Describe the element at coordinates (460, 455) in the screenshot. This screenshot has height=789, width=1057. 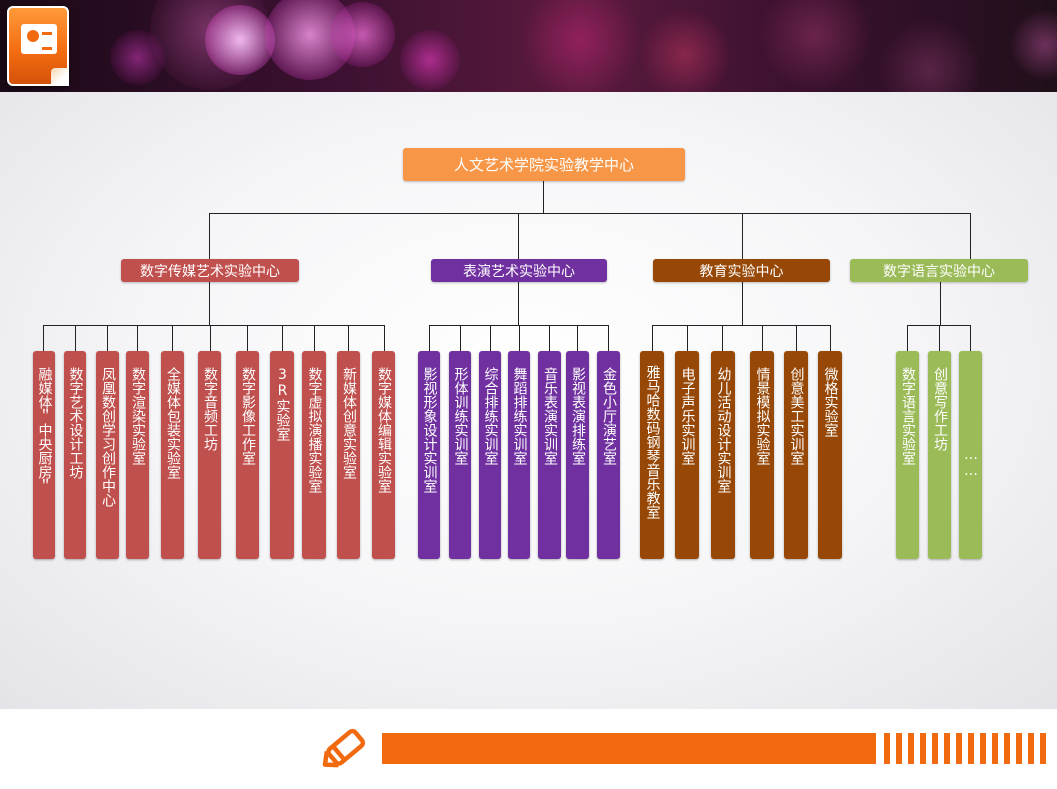
I see `leaf-node: 形体训练实训室` at that location.